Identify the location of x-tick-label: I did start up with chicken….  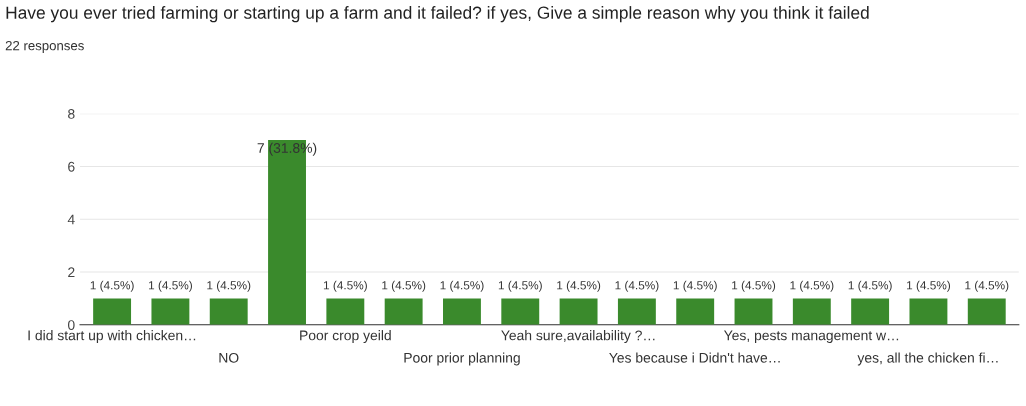
(112, 337).